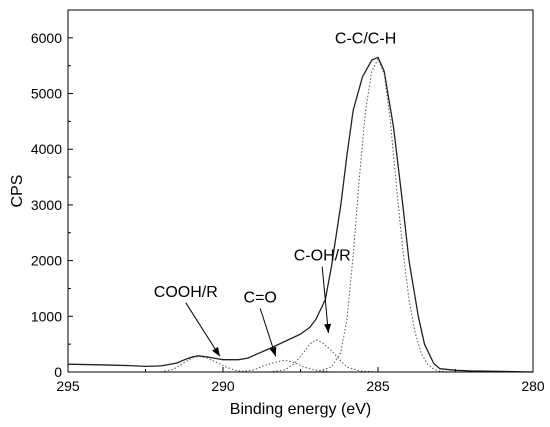  What do you see at coordinates (46, 261) in the screenshot?
I see `y-tick-label: 2000` at bounding box center [46, 261].